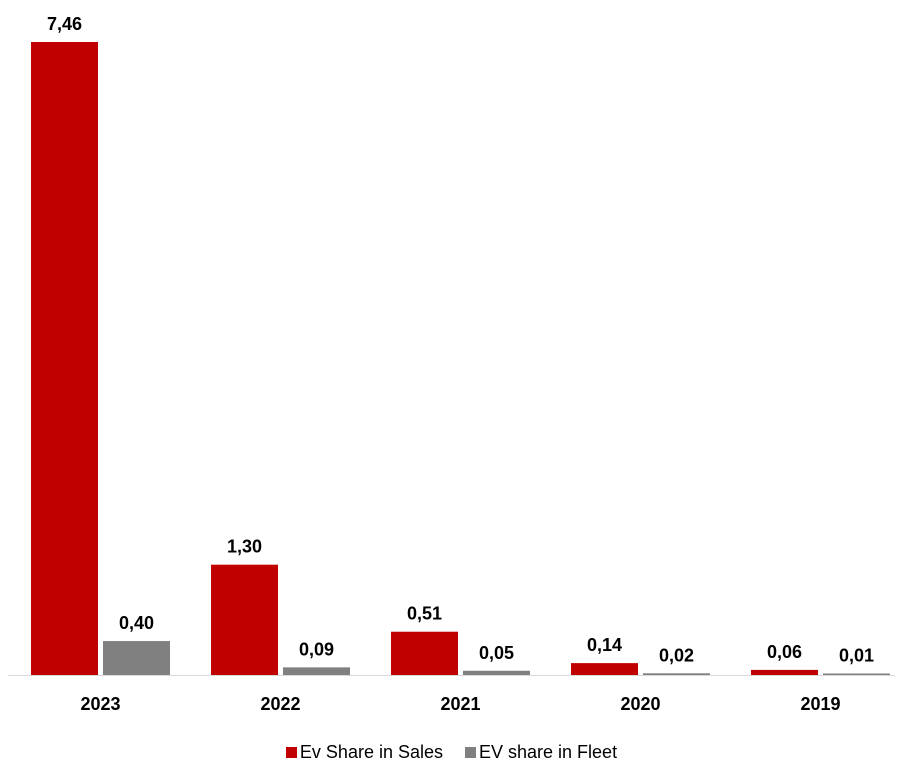 The height and width of the screenshot is (768, 903). Describe the element at coordinates (244, 619) in the screenshot. I see `bar-sales-2022` at that location.